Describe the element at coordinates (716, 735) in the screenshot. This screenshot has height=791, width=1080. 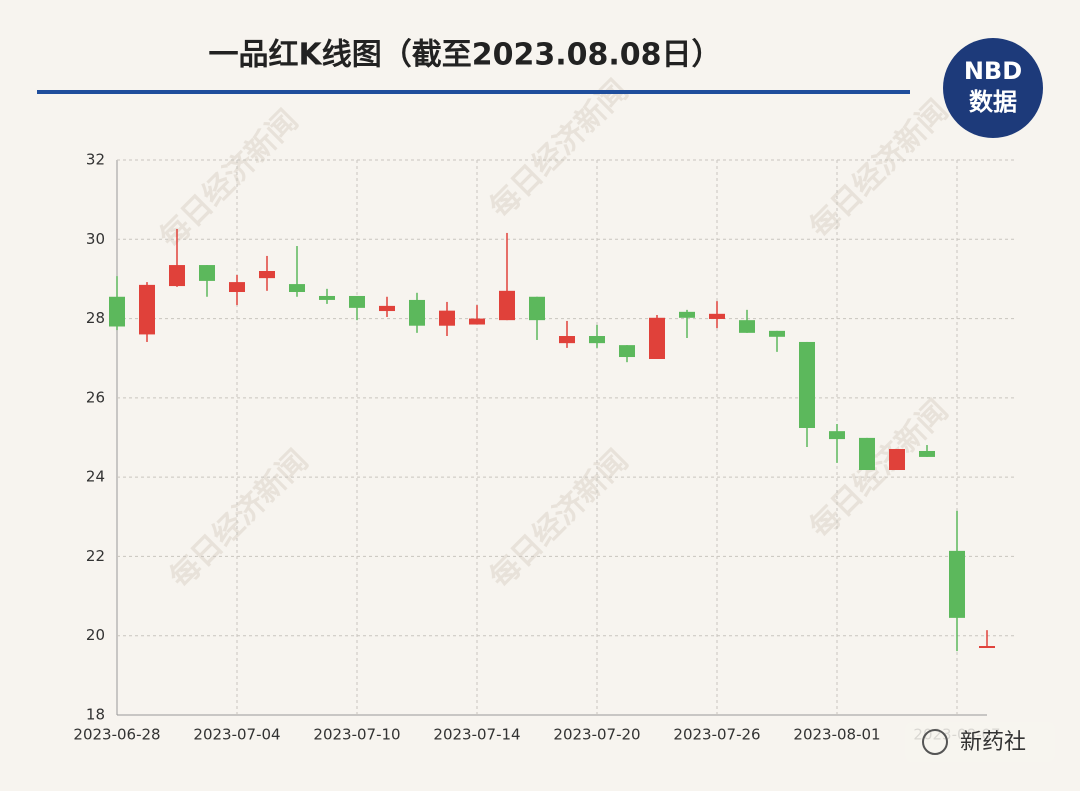
I see `x-tick-label: 2023-07-26` at that location.